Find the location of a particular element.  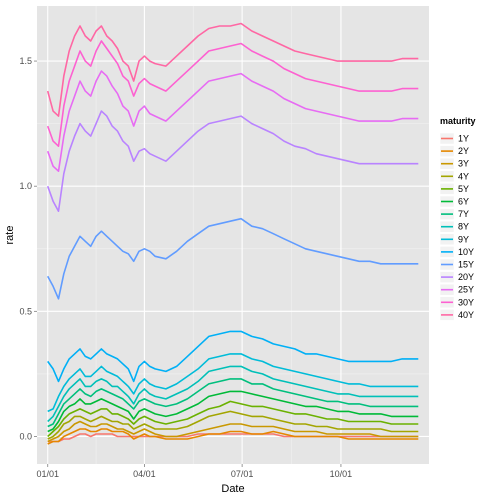

series-line-5y is located at coordinates (233, 419).